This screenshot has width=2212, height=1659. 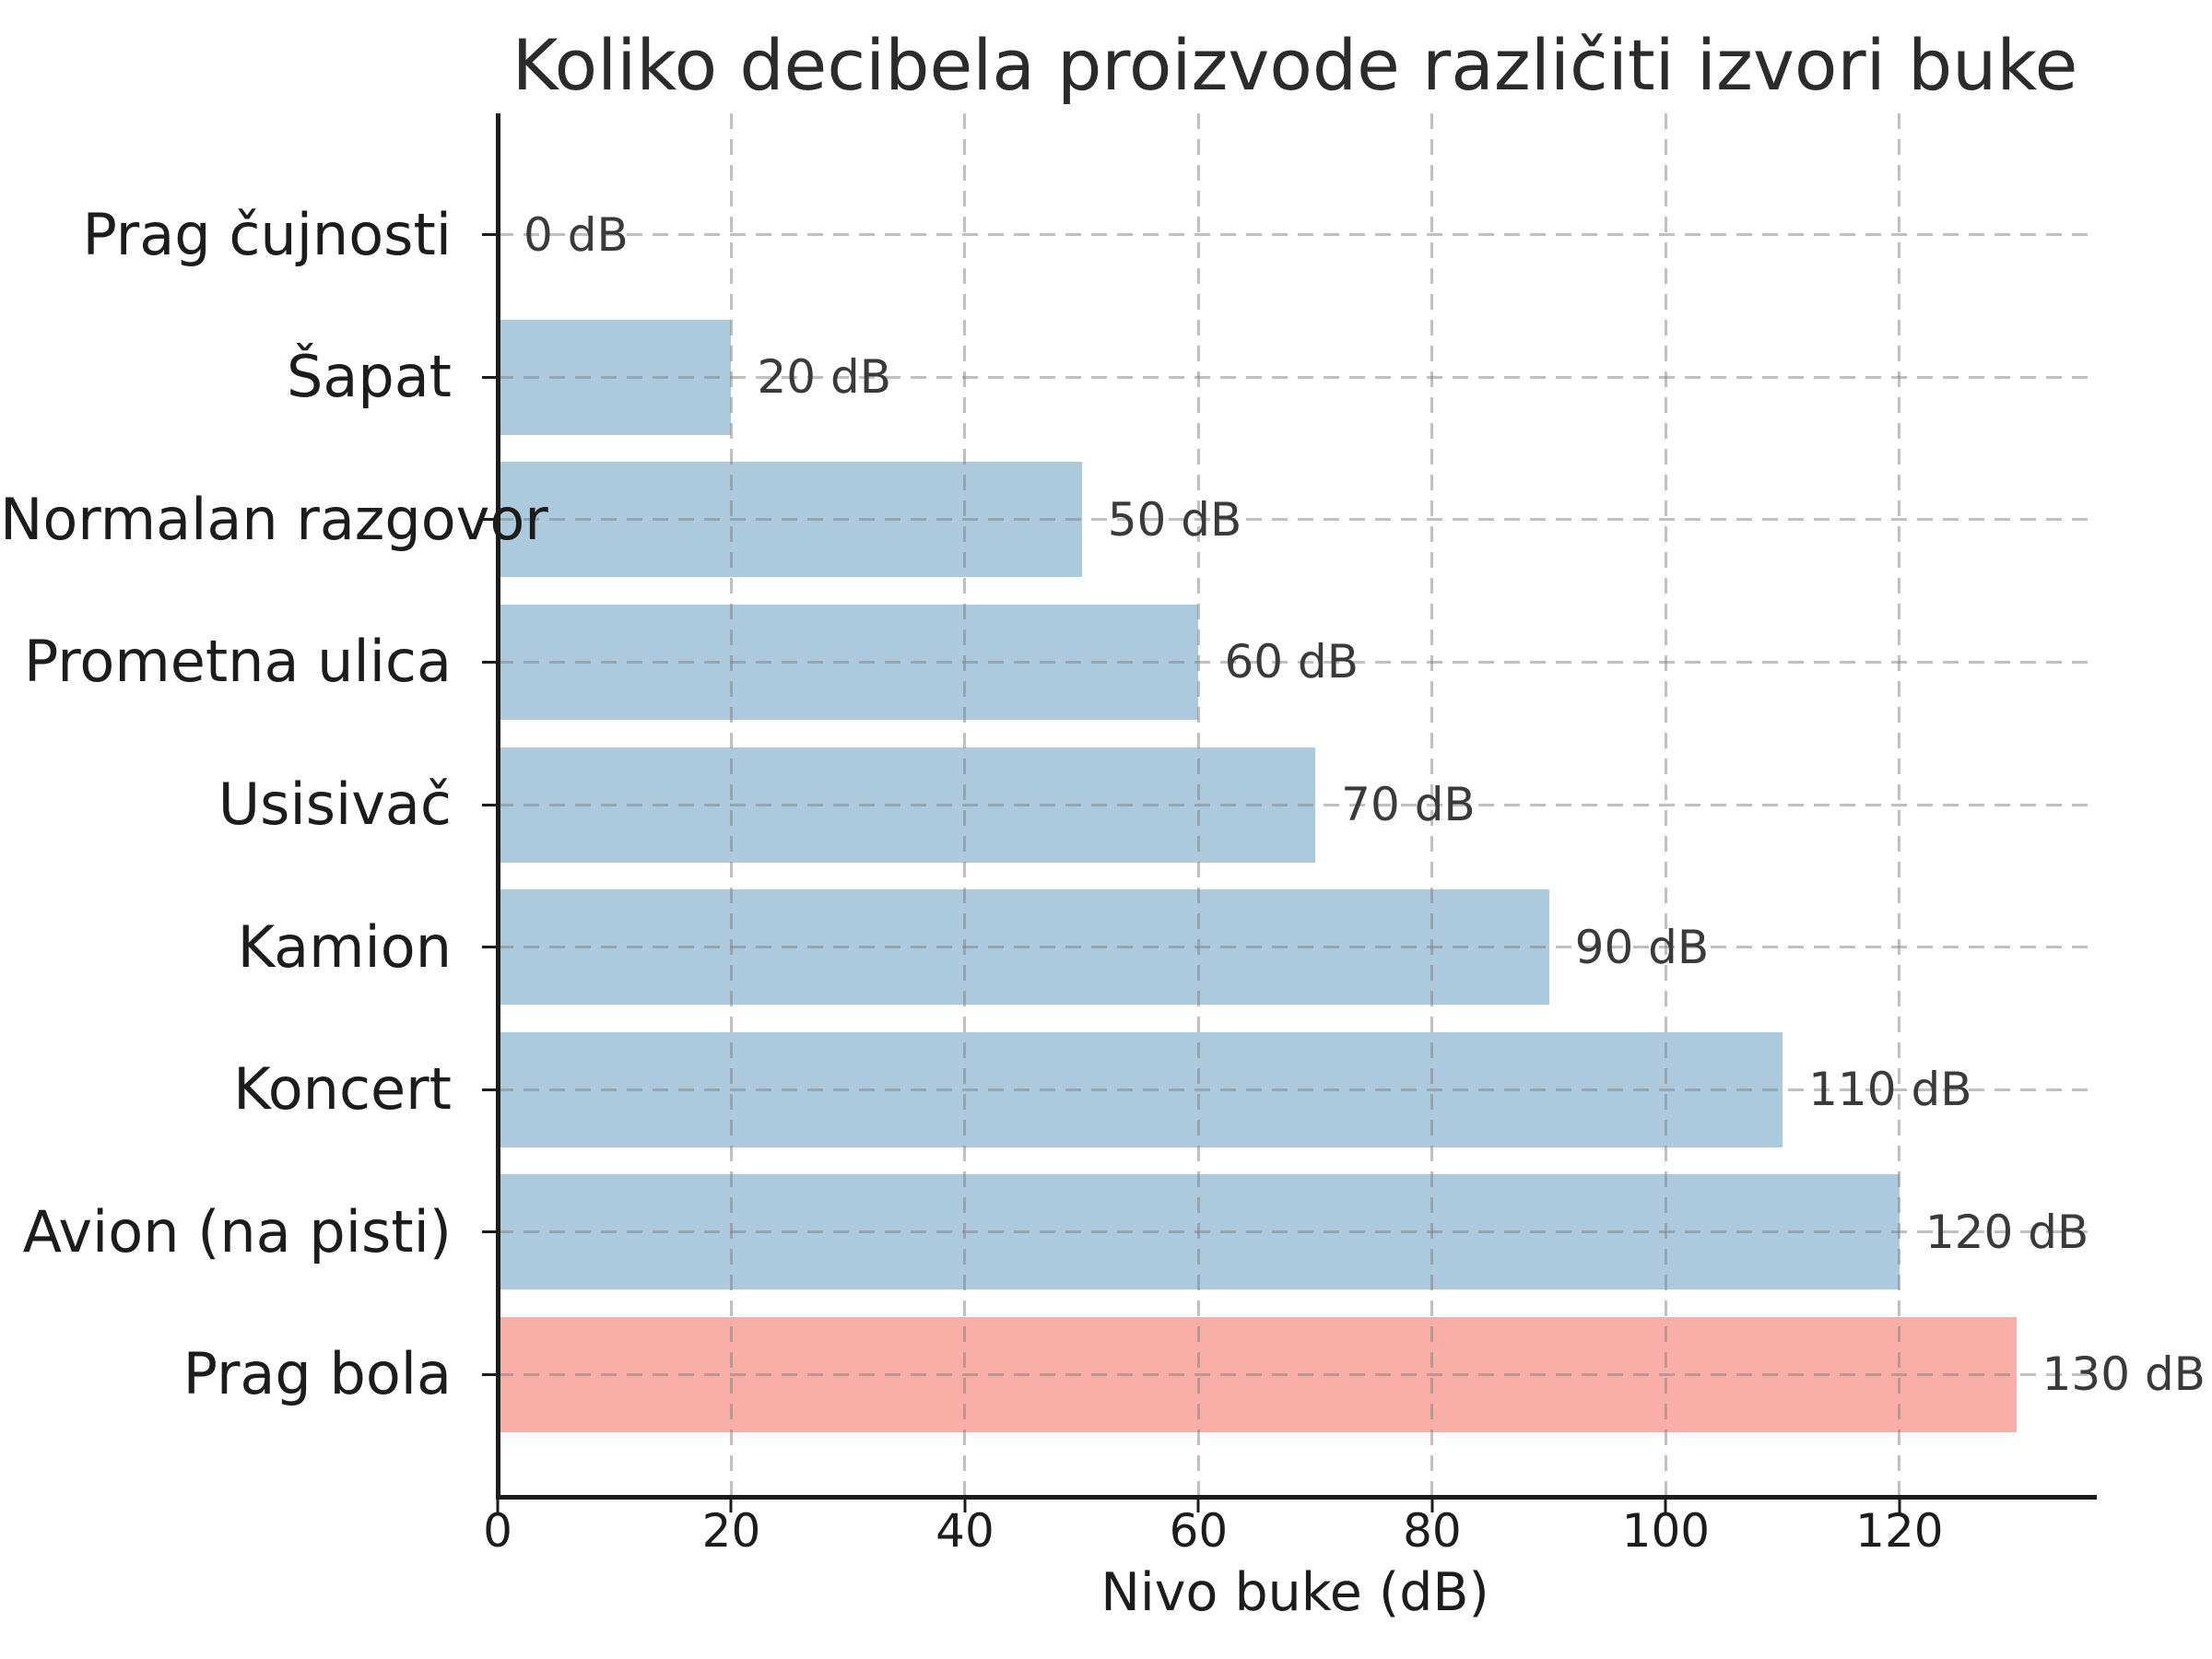 I want to click on bar-value-label: 120 dB, so click(x=2006, y=1232).